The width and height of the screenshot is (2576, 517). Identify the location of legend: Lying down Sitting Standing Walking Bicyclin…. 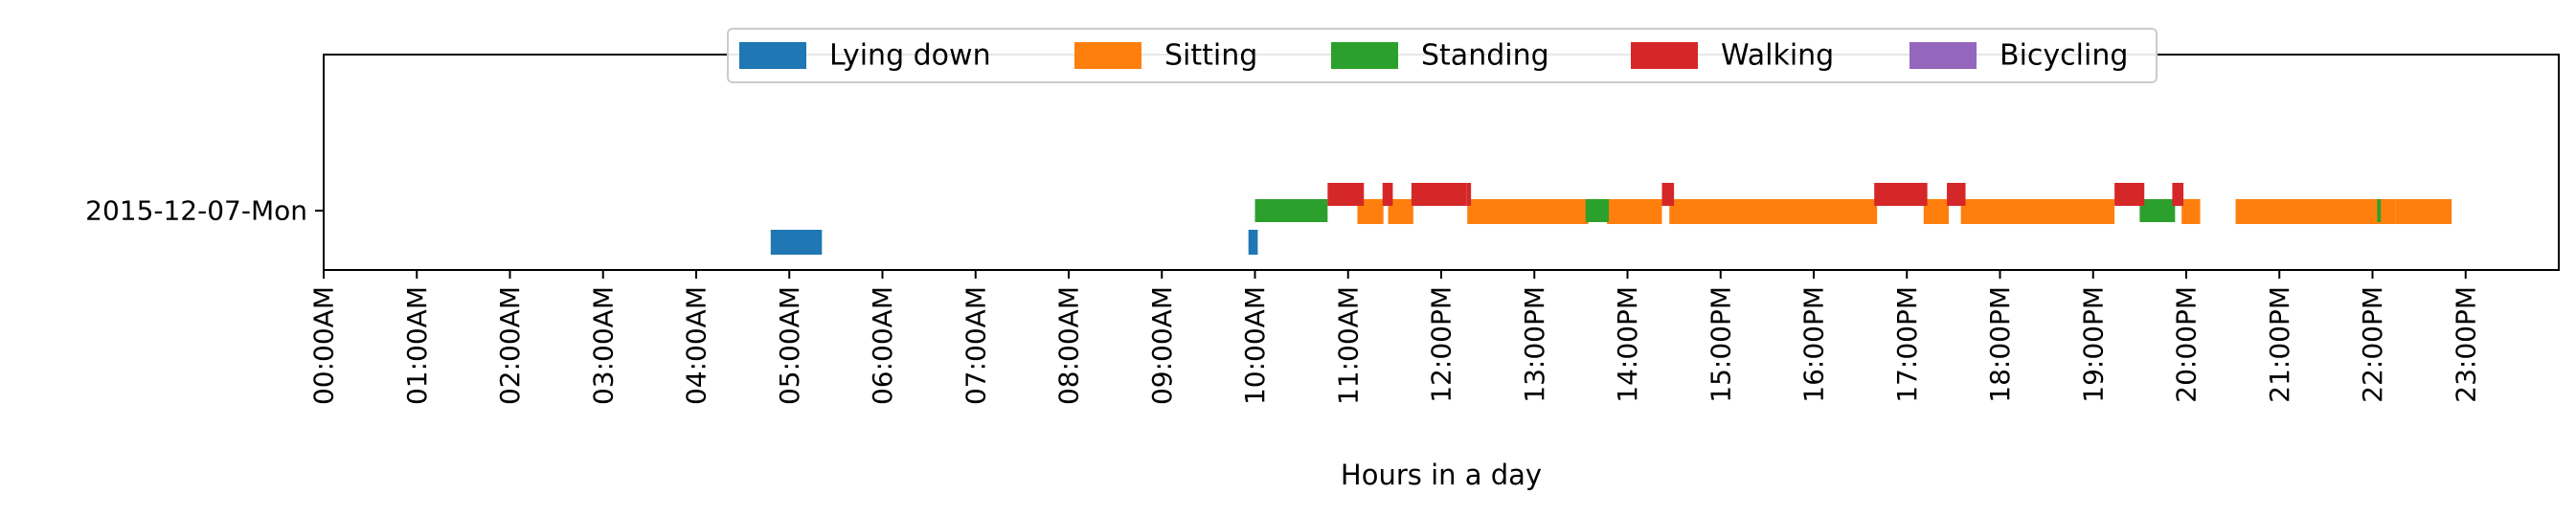
(1442, 55).